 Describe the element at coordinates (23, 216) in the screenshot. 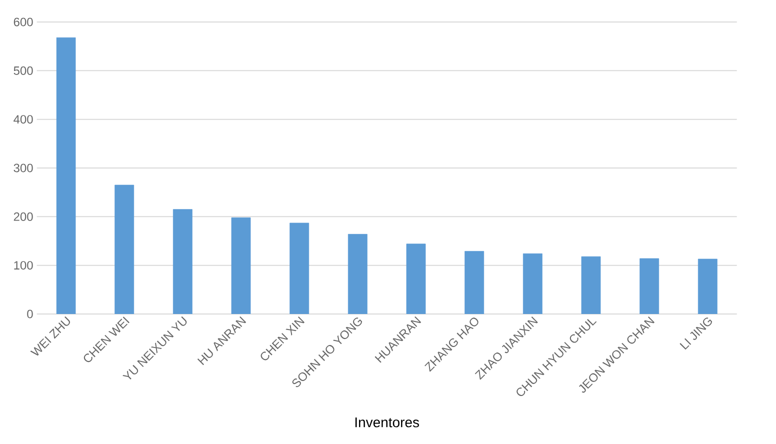

I see `y-tick-label: 200` at that location.